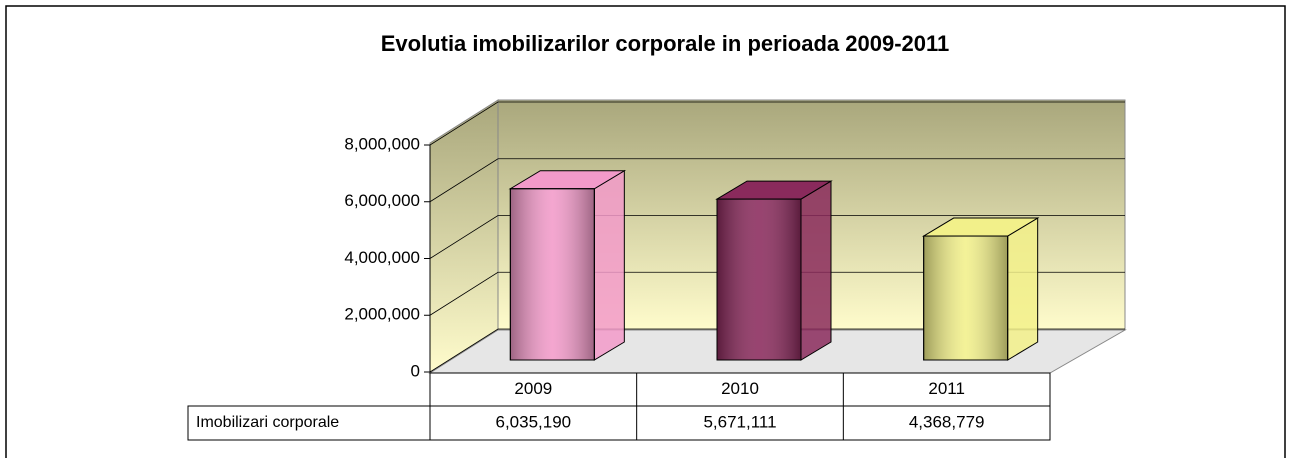 The image size is (1292, 458). What do you see at coordinates (739, 421) in the screenshot?
I see `data-label: 5,671,111` at bounding box center [739, 421].